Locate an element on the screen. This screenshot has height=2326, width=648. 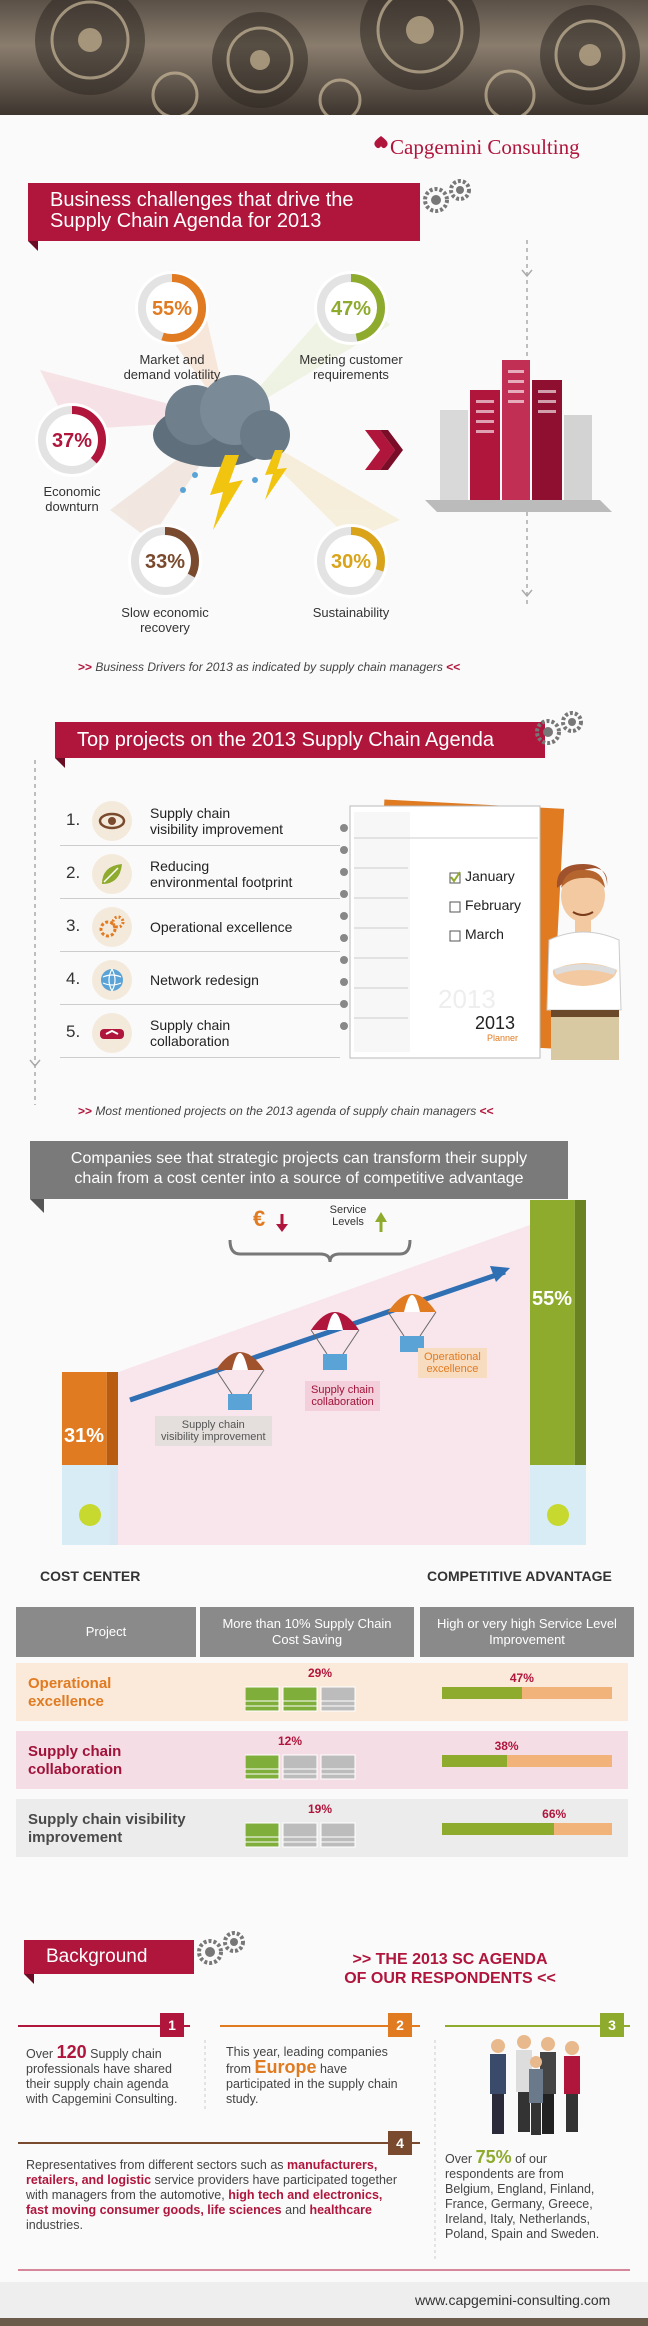
background-title: Background is located at coordinates (109, 1957).